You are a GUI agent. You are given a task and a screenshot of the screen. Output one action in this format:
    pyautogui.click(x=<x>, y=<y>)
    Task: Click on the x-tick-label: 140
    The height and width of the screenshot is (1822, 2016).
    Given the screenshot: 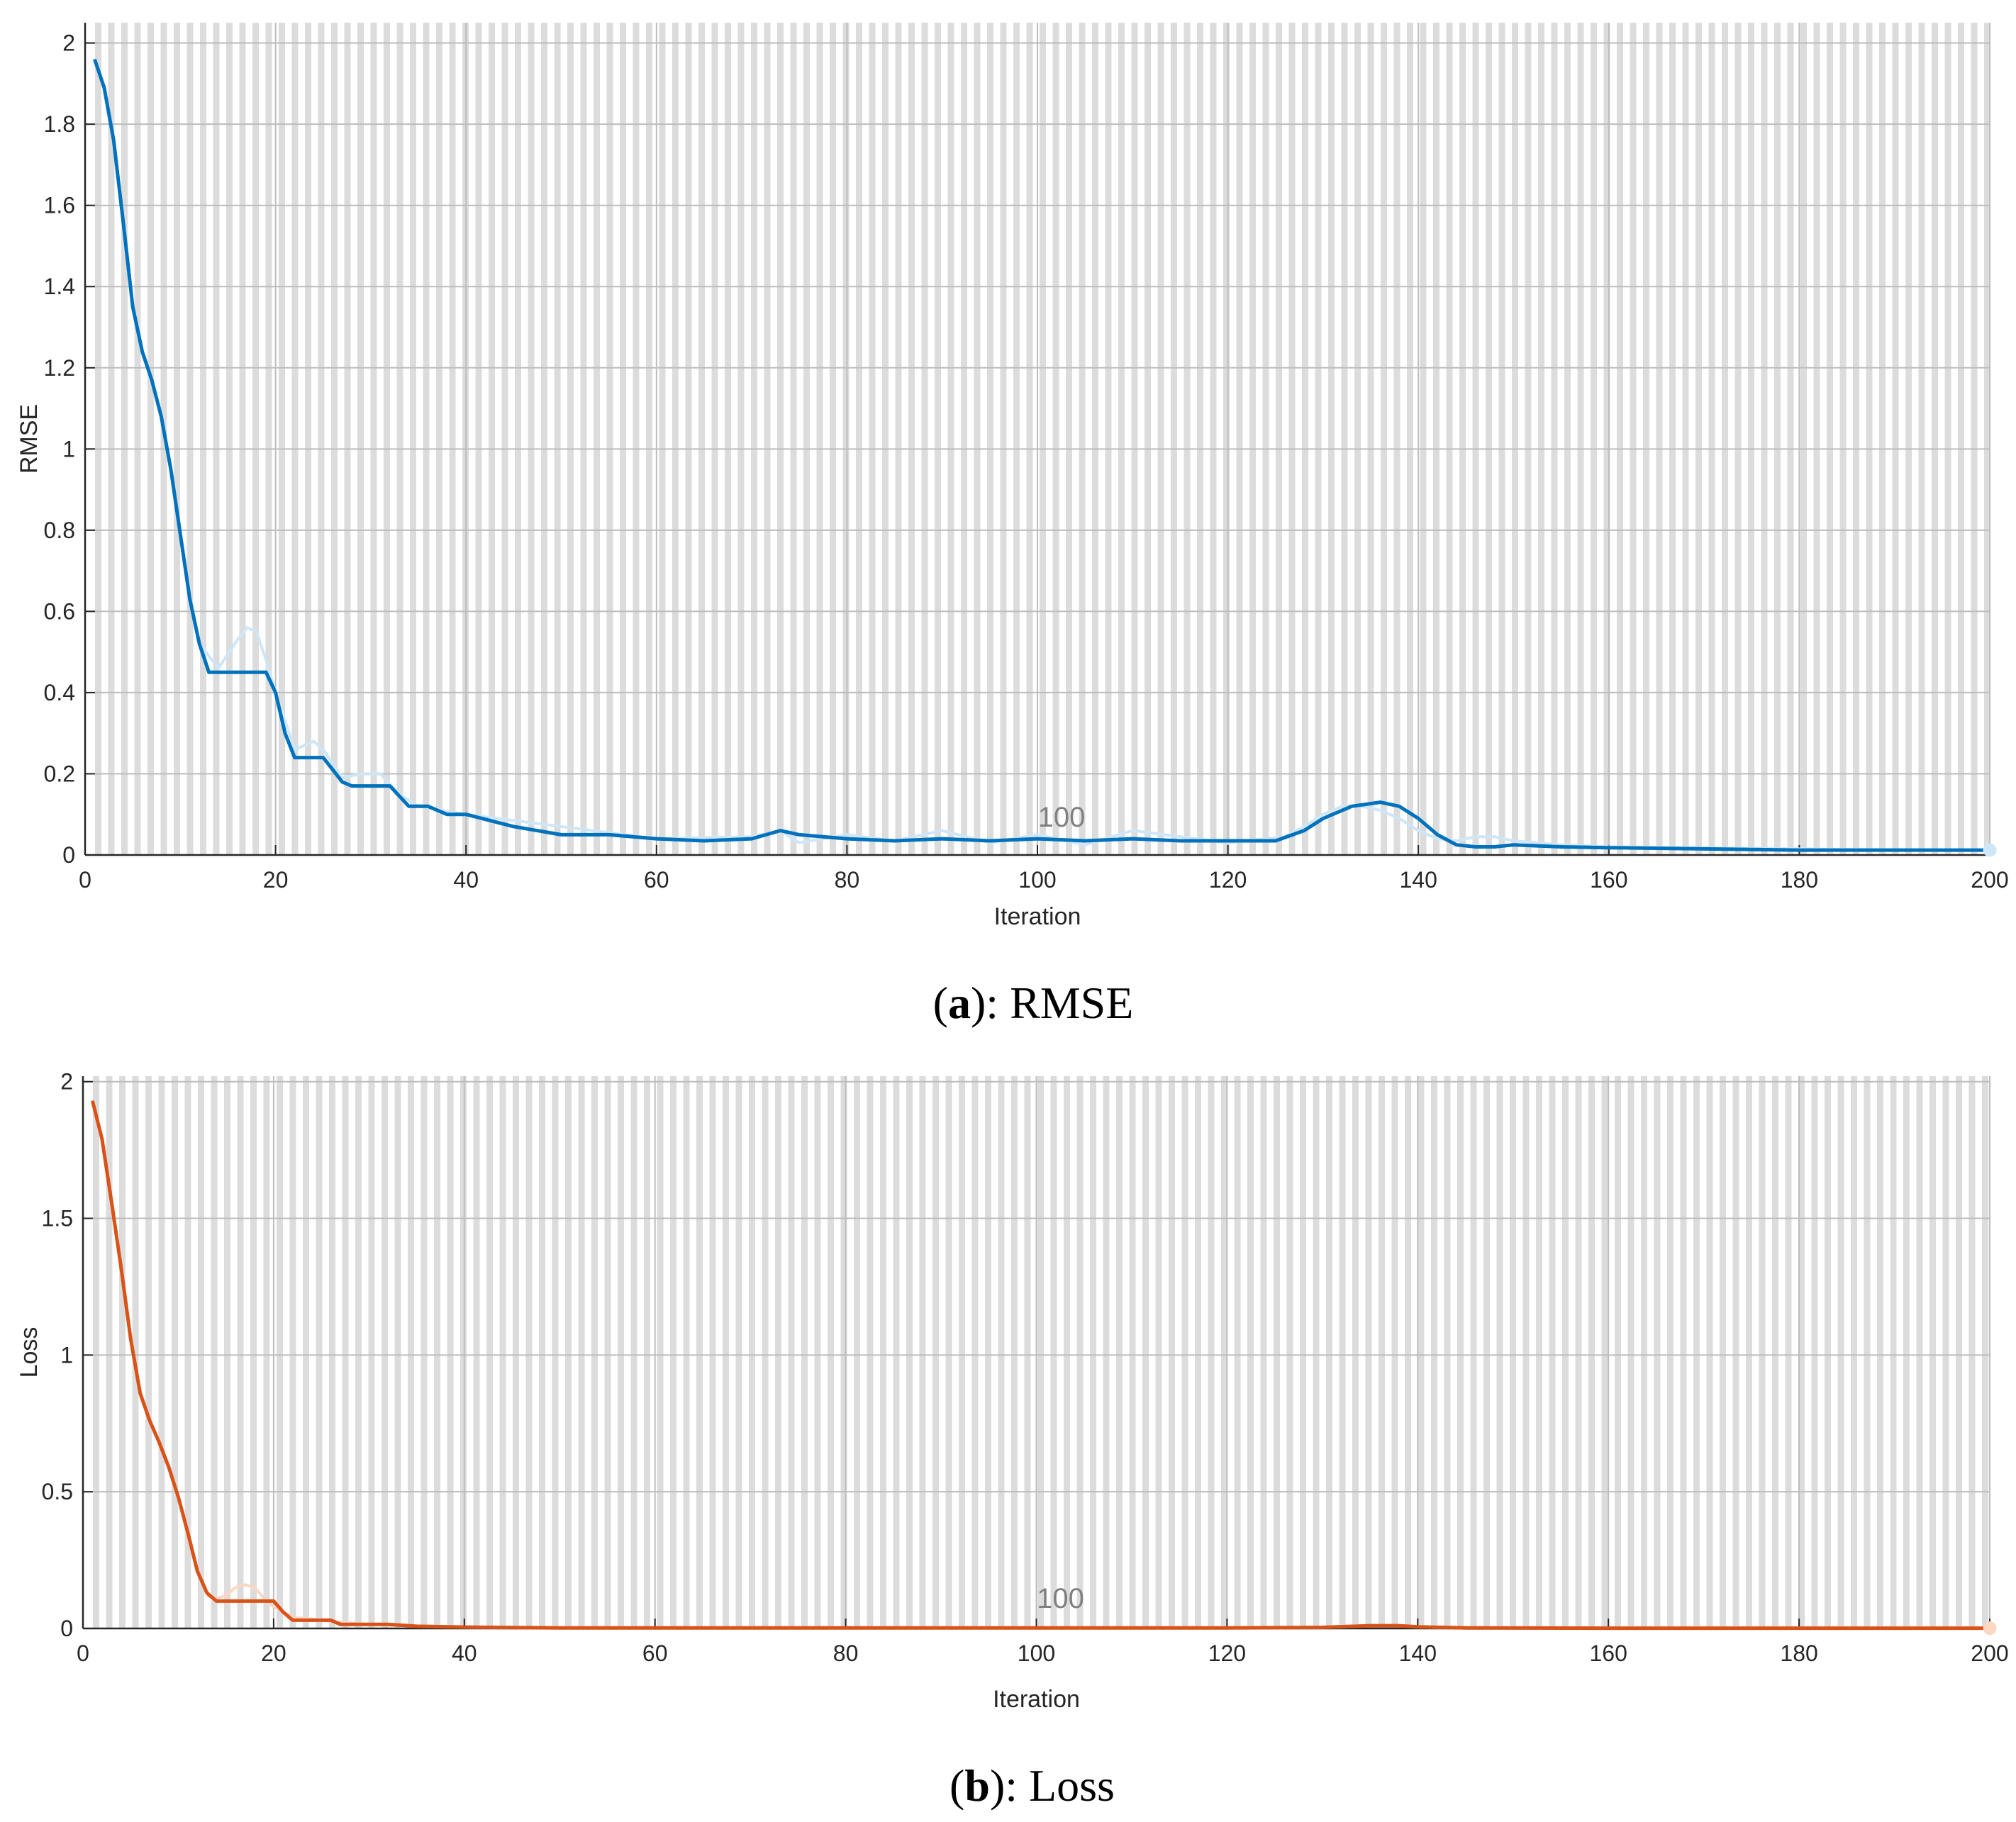 What is the action you would take?
    pyautogui.click(x=1418, y=880)
    